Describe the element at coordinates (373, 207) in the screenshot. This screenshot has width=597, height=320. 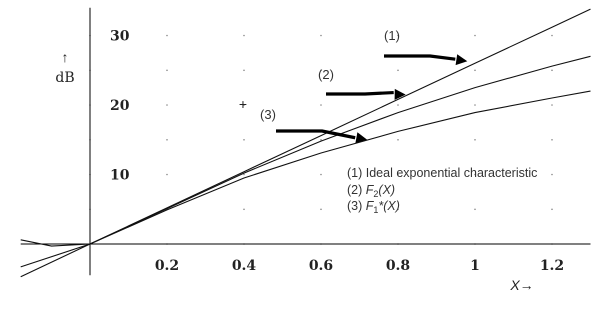
I see `legend-entry: (3) F1*(X)` at that location.